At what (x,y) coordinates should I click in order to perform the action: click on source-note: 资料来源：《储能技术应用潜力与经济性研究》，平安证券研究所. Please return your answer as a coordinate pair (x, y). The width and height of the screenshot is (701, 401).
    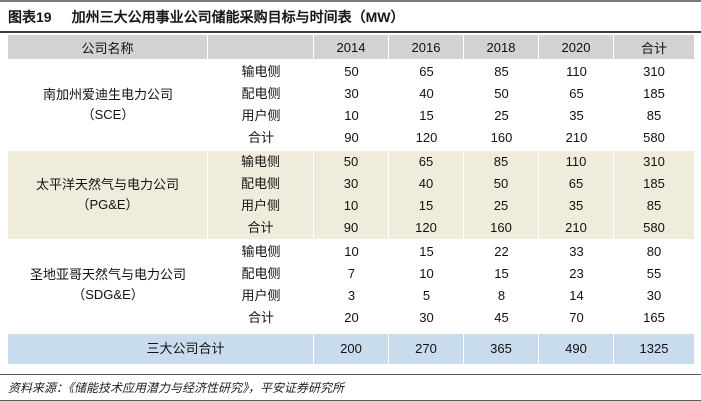
    Looking at the image, I should click on (350, 387).